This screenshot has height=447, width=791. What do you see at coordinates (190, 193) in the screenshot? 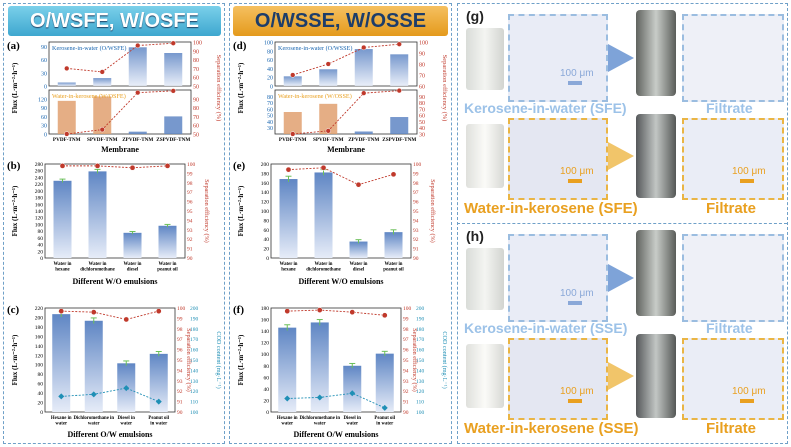
I see `y2-tick-label: 97` at bounding box center [190, 193].